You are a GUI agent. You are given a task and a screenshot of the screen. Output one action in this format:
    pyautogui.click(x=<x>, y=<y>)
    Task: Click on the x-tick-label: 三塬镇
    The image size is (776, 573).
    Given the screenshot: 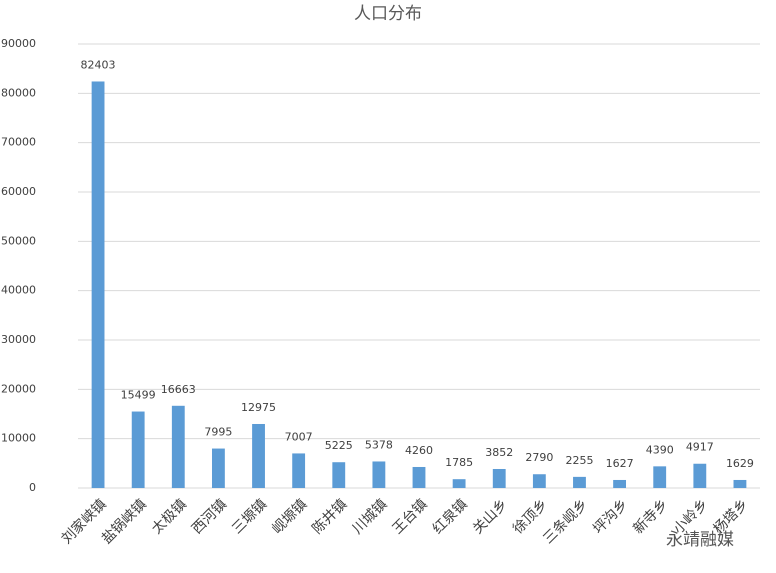 What is the action you would take?
    pyautogui.click(x=249, y=516)
    